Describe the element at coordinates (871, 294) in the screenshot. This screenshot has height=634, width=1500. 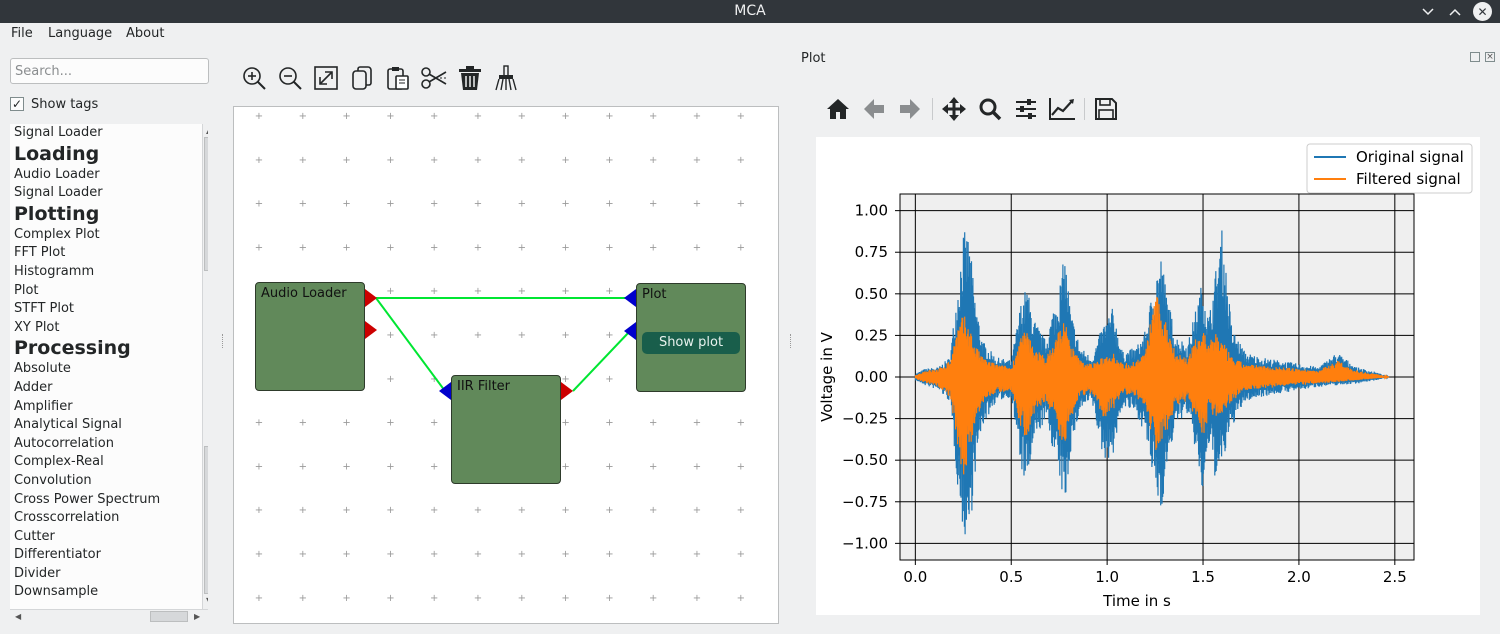
I see `y-tick-label: 0.50` at that location.